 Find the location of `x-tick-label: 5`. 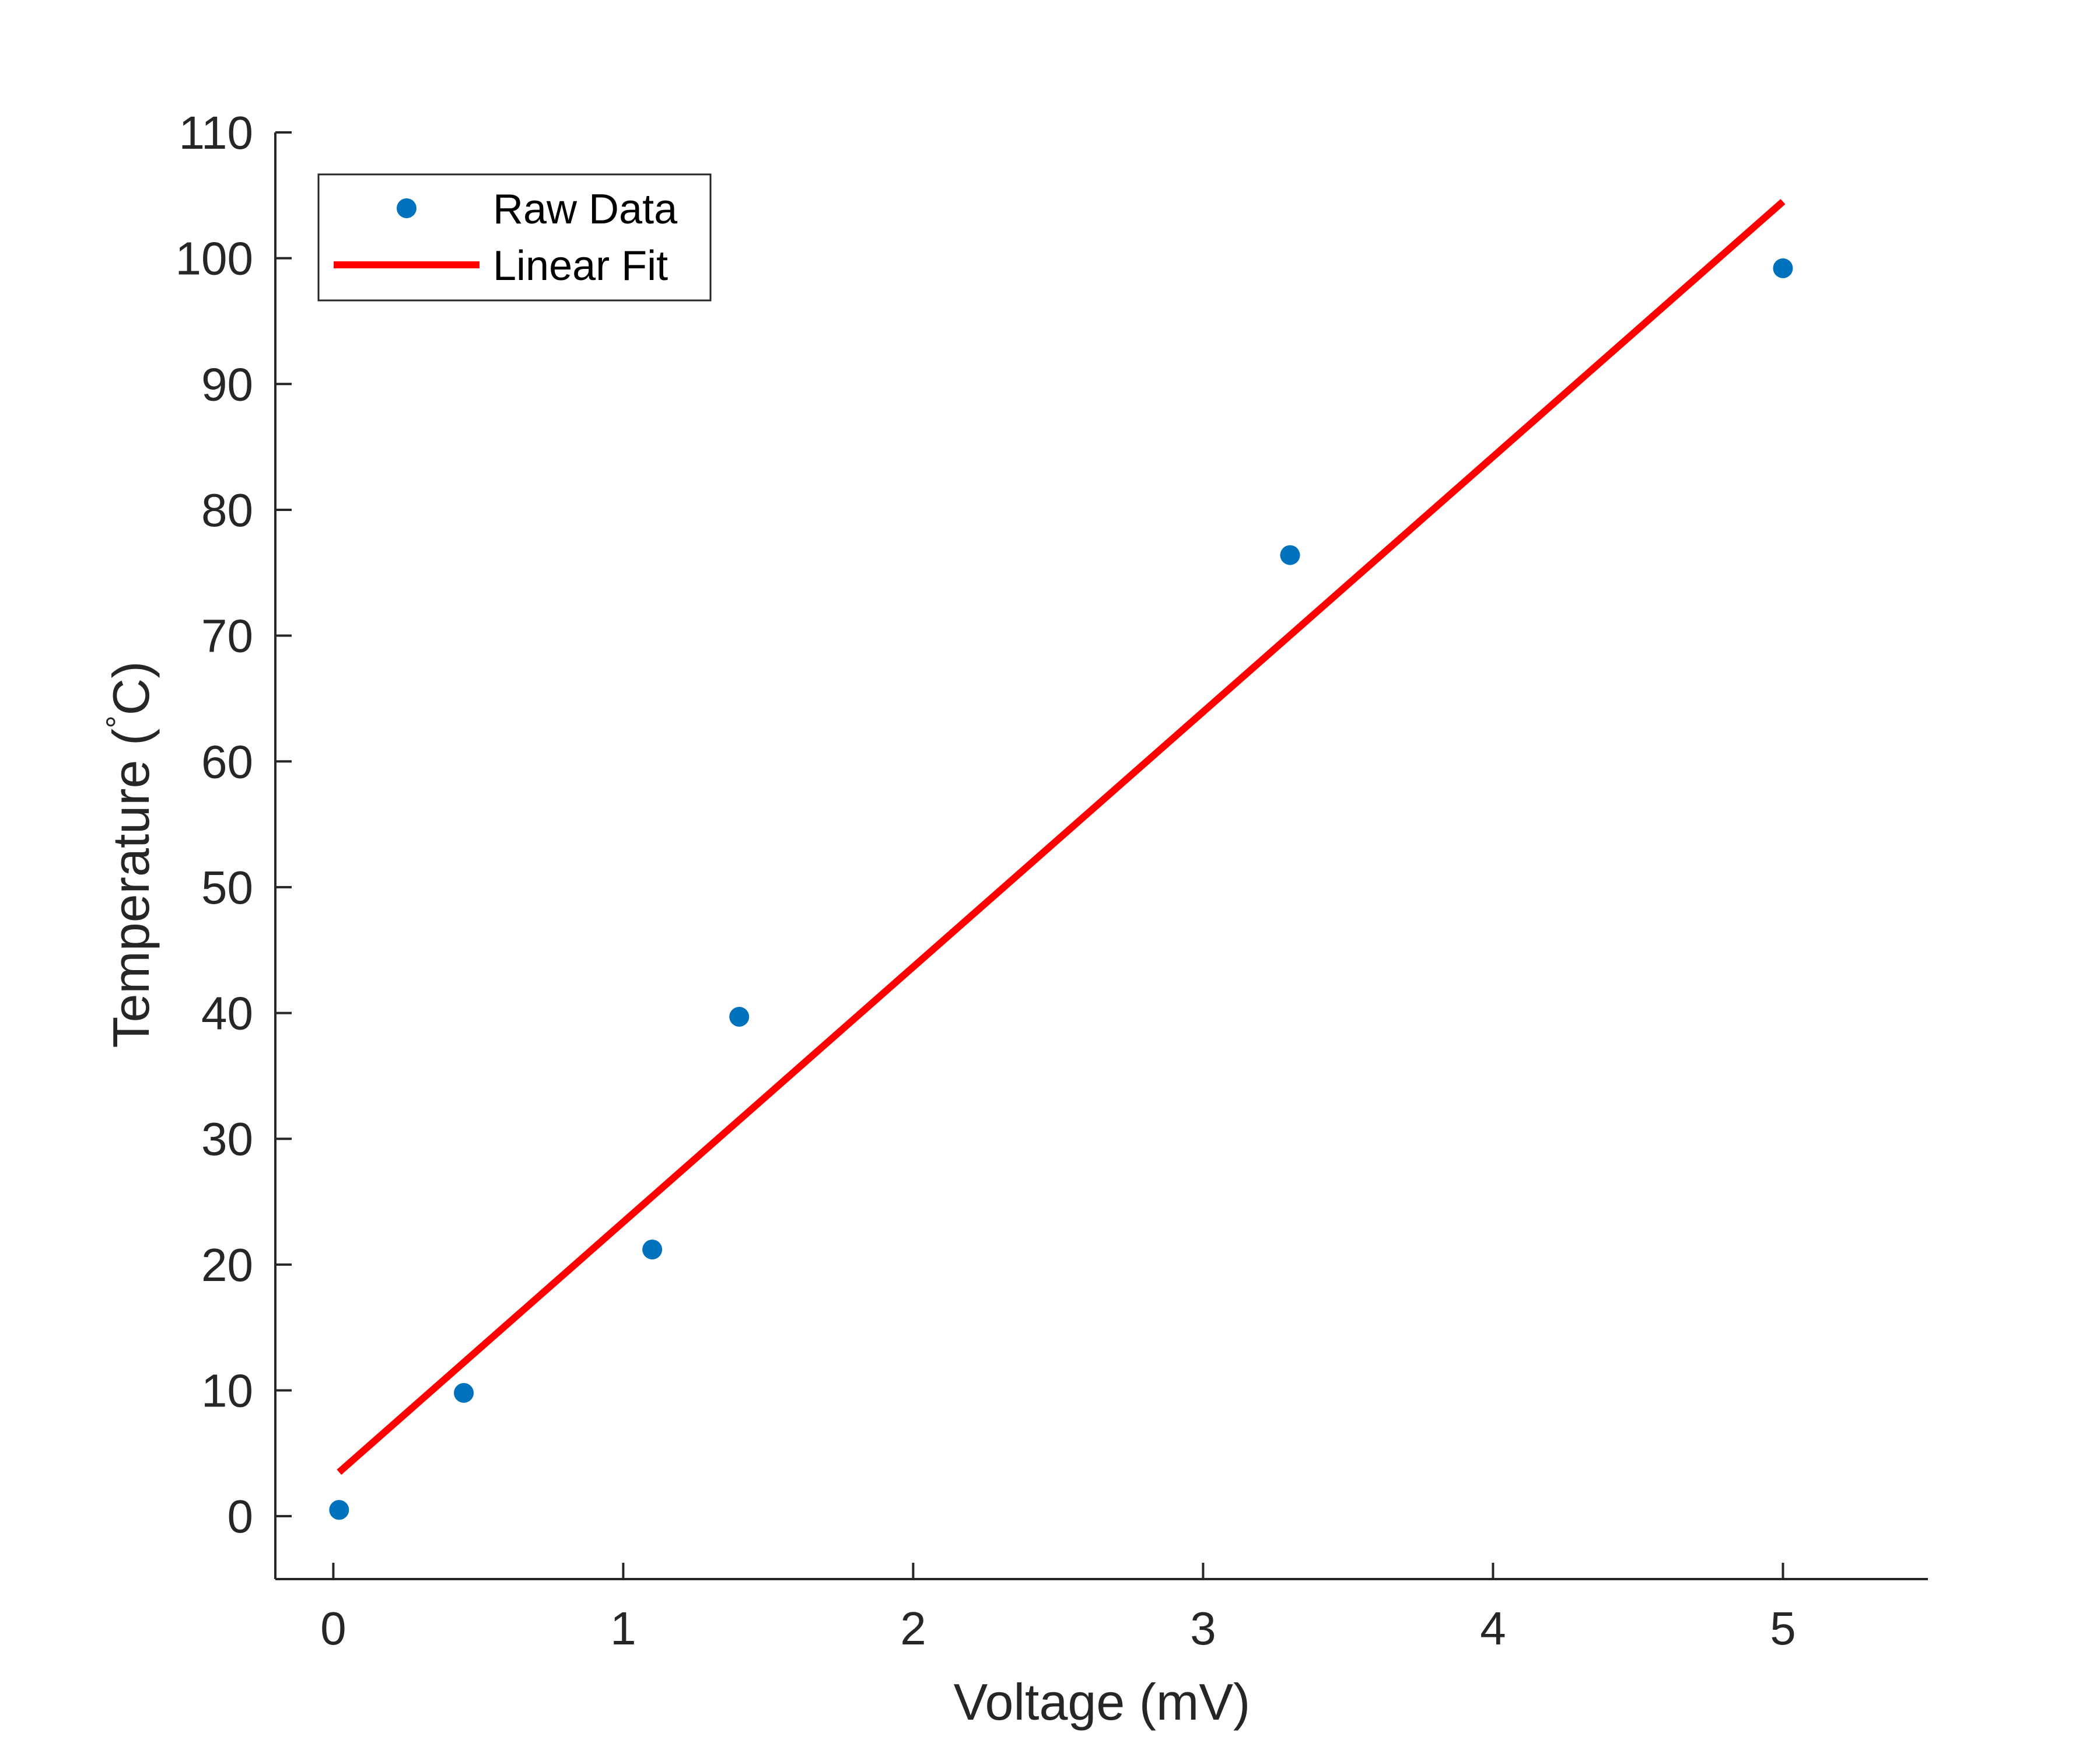

x-tick-label: 5 is located at coordinates (1783, 1628).